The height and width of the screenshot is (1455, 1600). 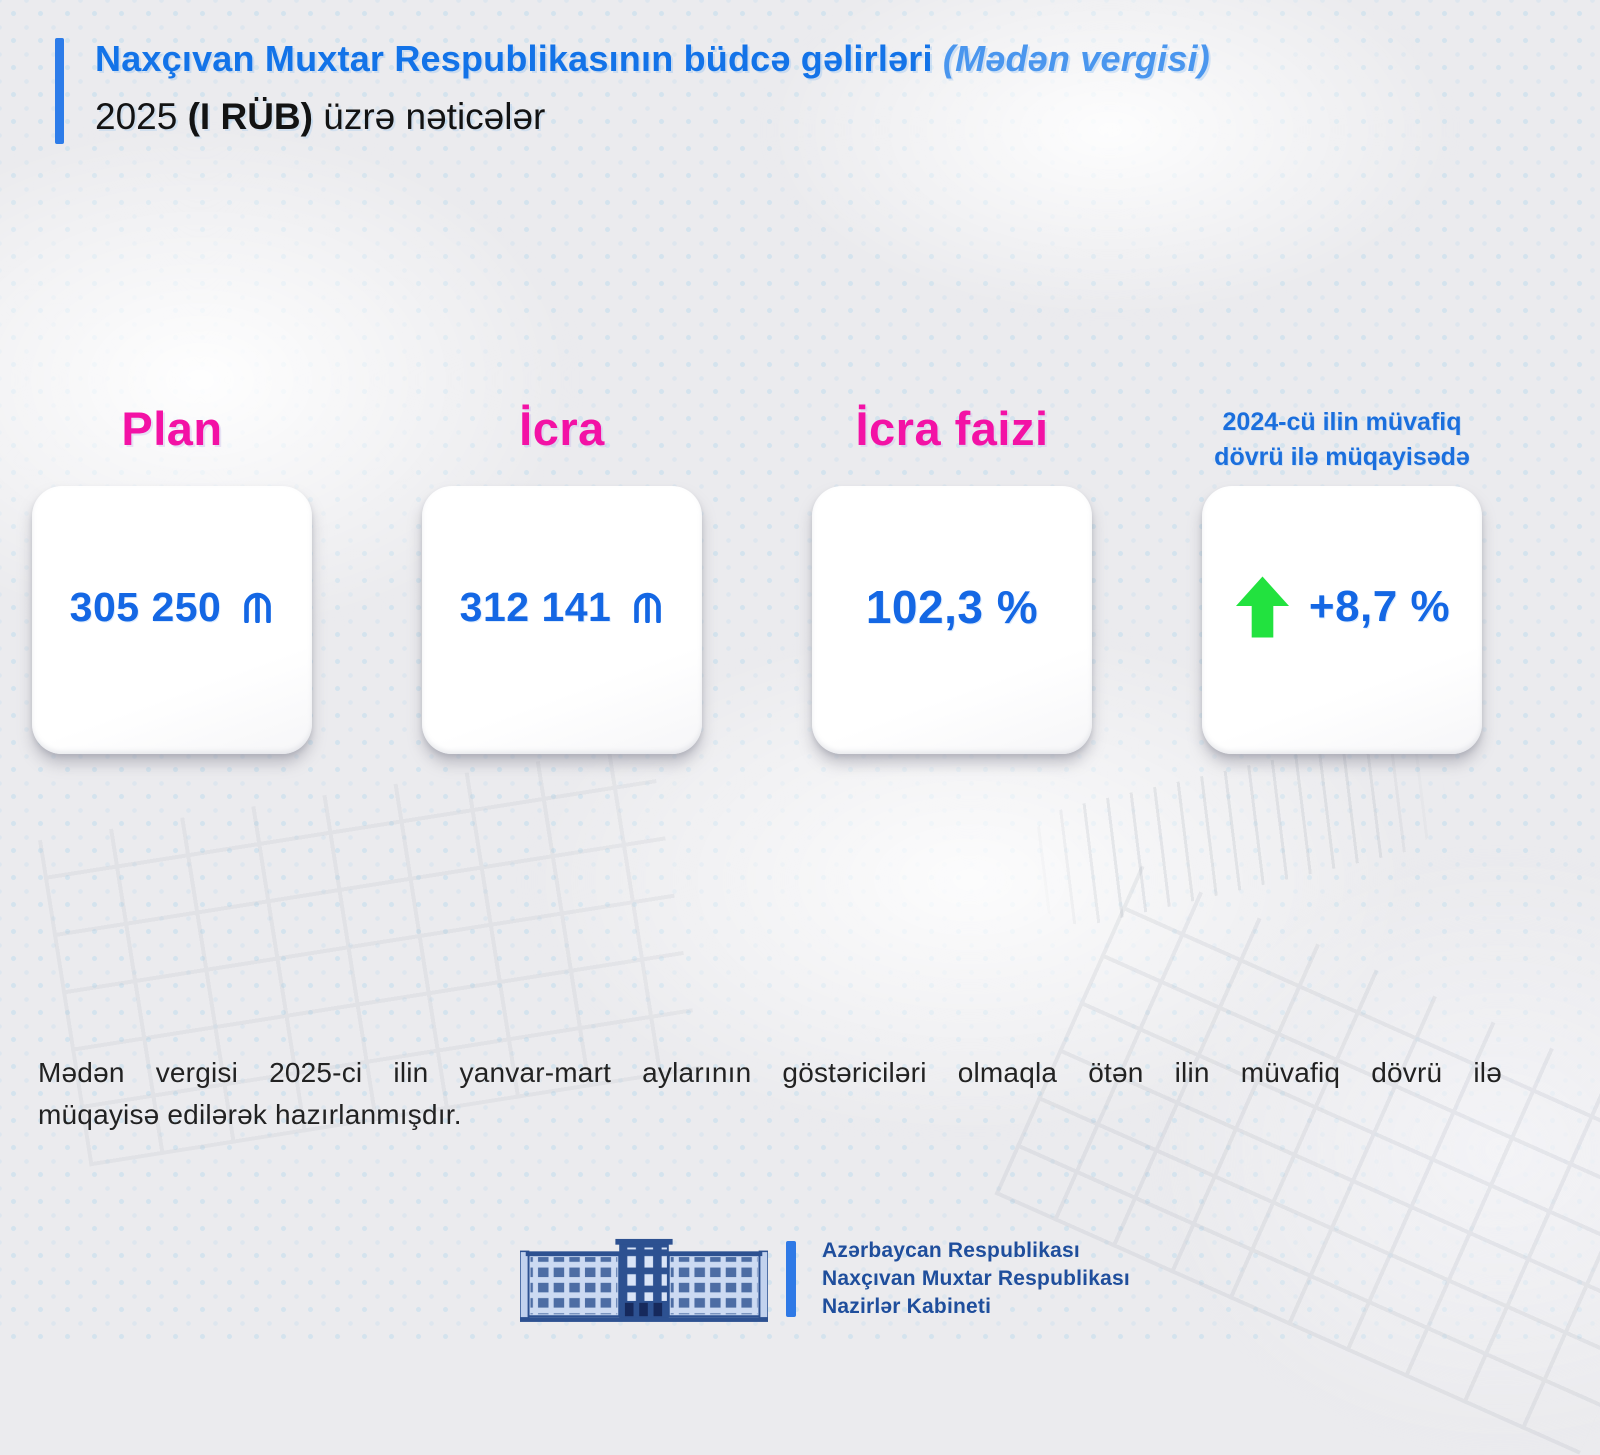 I want to click on metric-column-plan: Plan 305 250, so click(x=172, y=551).